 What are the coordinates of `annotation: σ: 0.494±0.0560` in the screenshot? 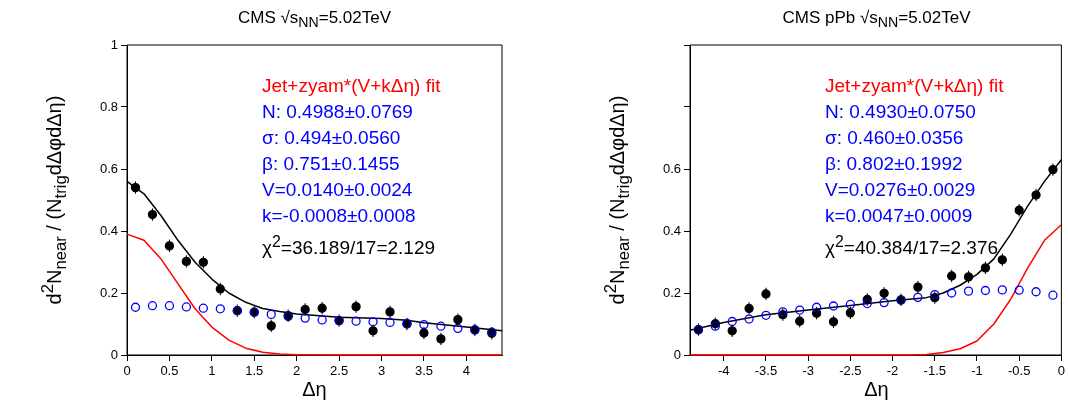 It's located at (332, 138).